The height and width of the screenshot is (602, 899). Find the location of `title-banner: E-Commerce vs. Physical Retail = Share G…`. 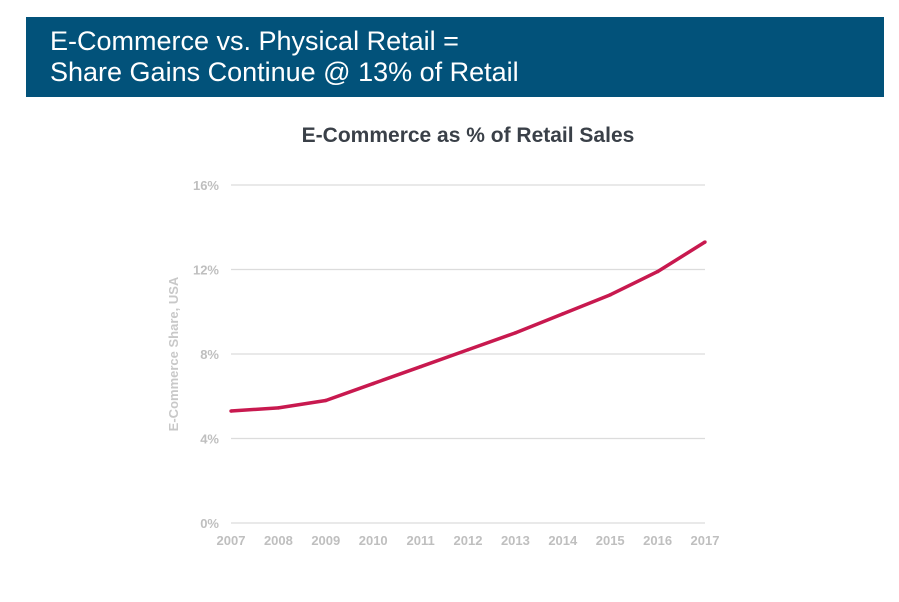

title-banner: E-Commerce vs. Physical Retail = Share G… is located at coordinates (455, 57).